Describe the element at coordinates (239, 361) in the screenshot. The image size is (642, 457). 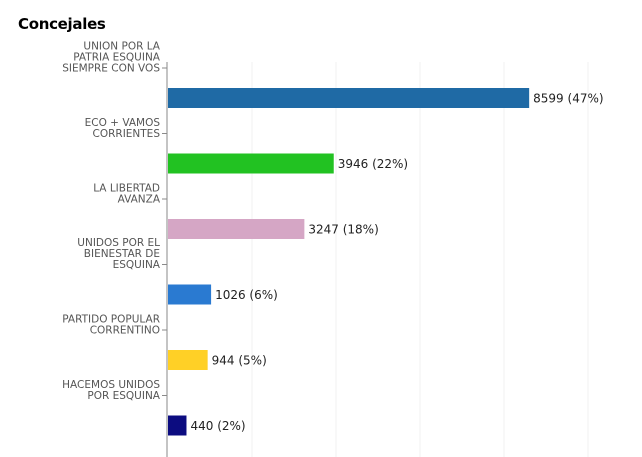
I see `data-label: 944 (5%)` at that location.